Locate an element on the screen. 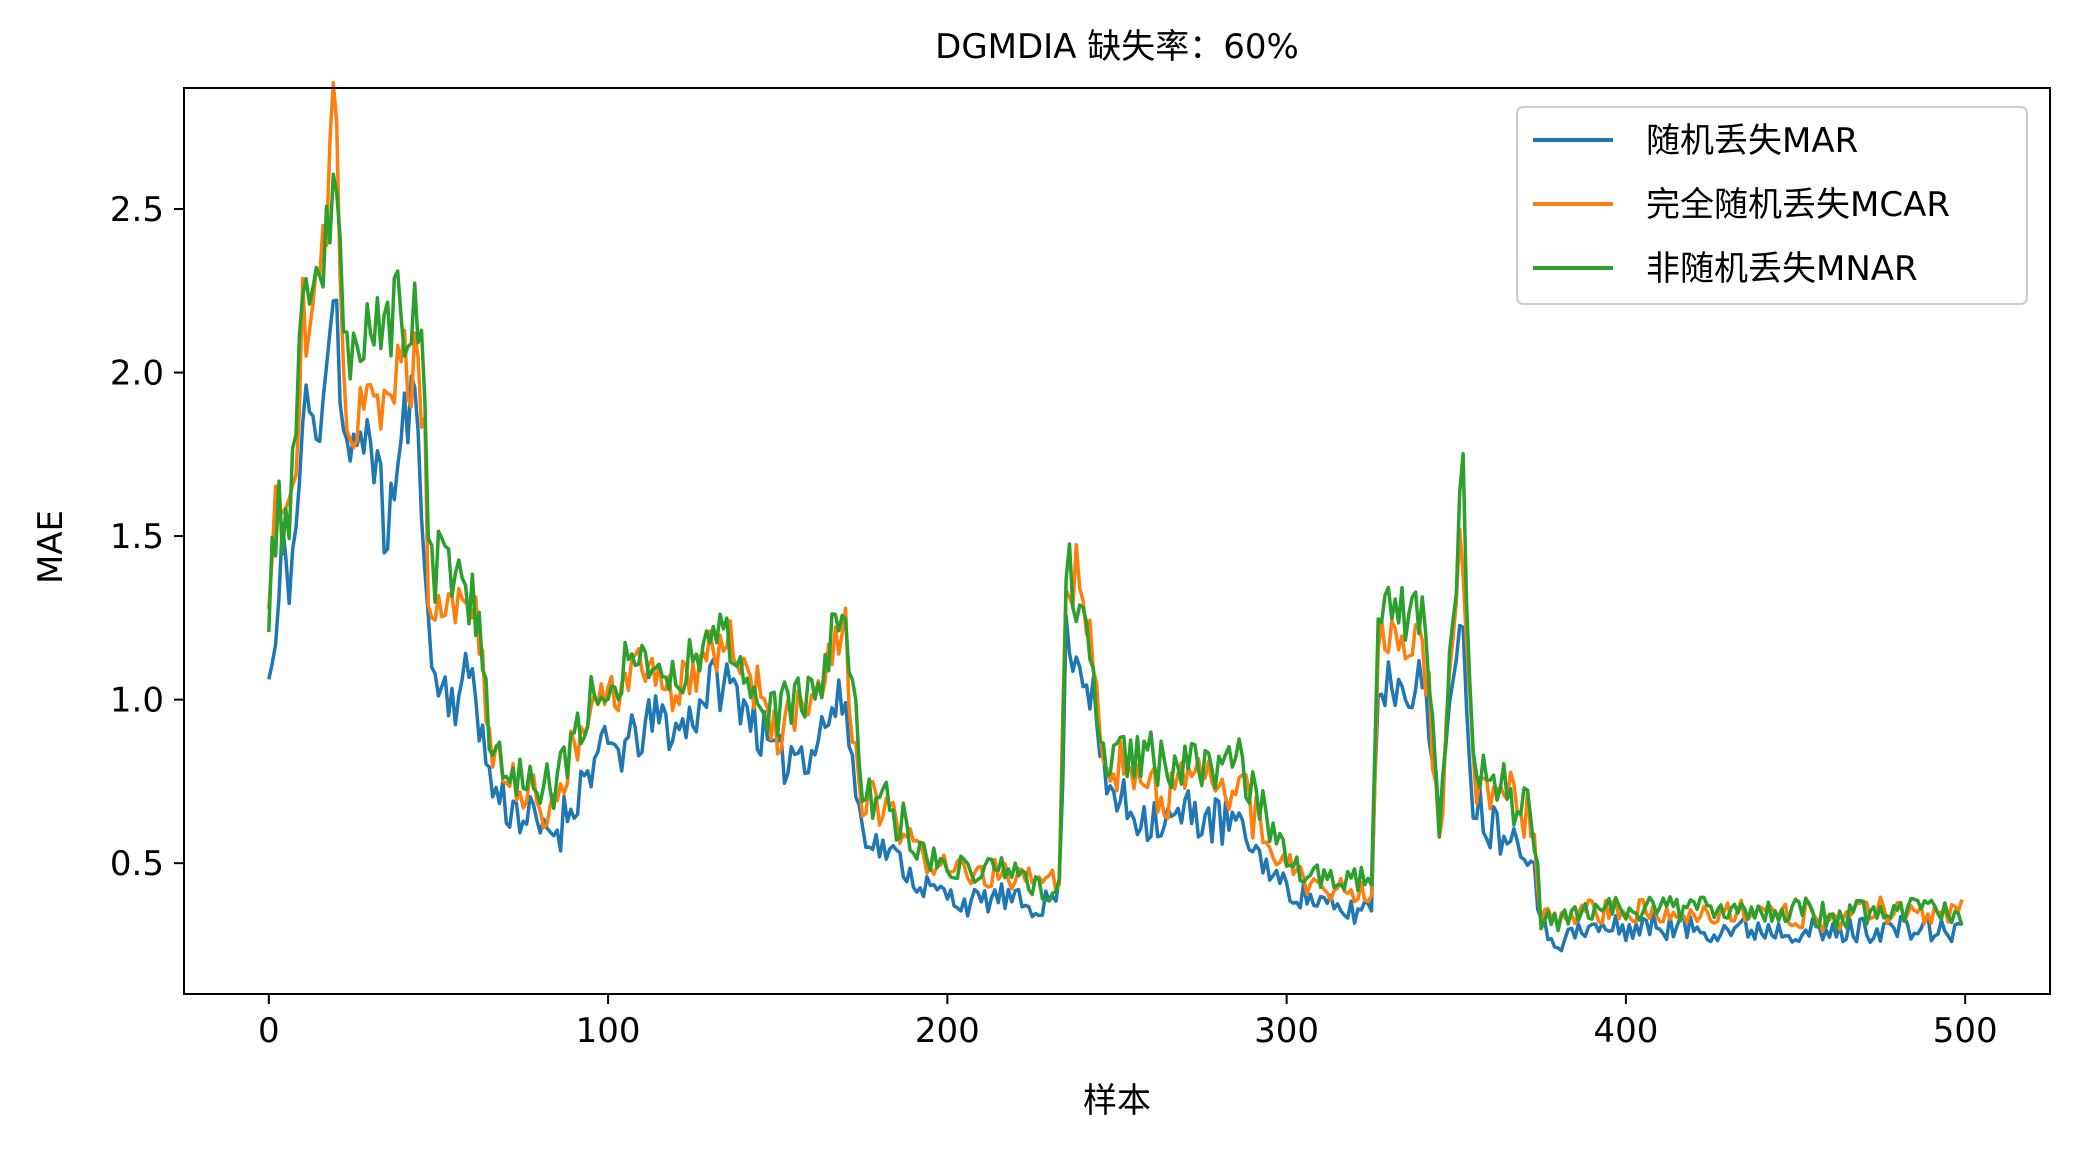 This screenshot has height=1155, width=2073. x-tick-label: 0 is located at coordinates (269, 1031).